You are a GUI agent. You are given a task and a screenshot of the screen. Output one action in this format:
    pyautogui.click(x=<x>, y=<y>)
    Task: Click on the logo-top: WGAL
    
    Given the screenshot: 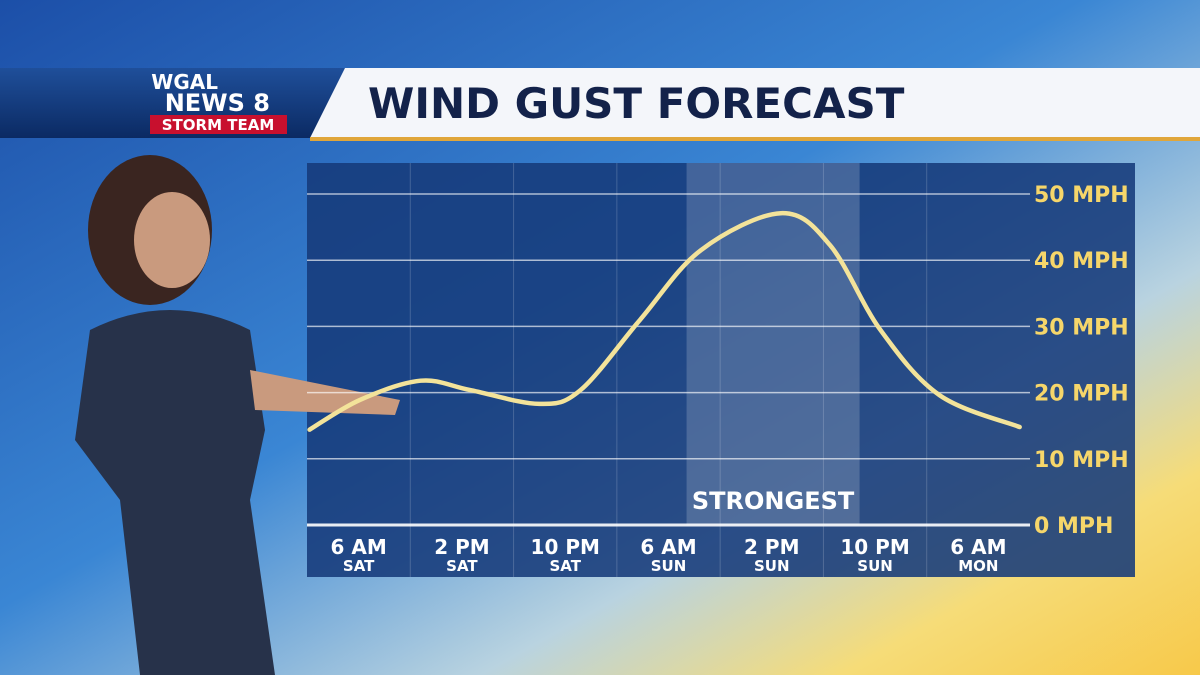 What is the action you would take?
    pyautogui.click(x=184, y=82)
    